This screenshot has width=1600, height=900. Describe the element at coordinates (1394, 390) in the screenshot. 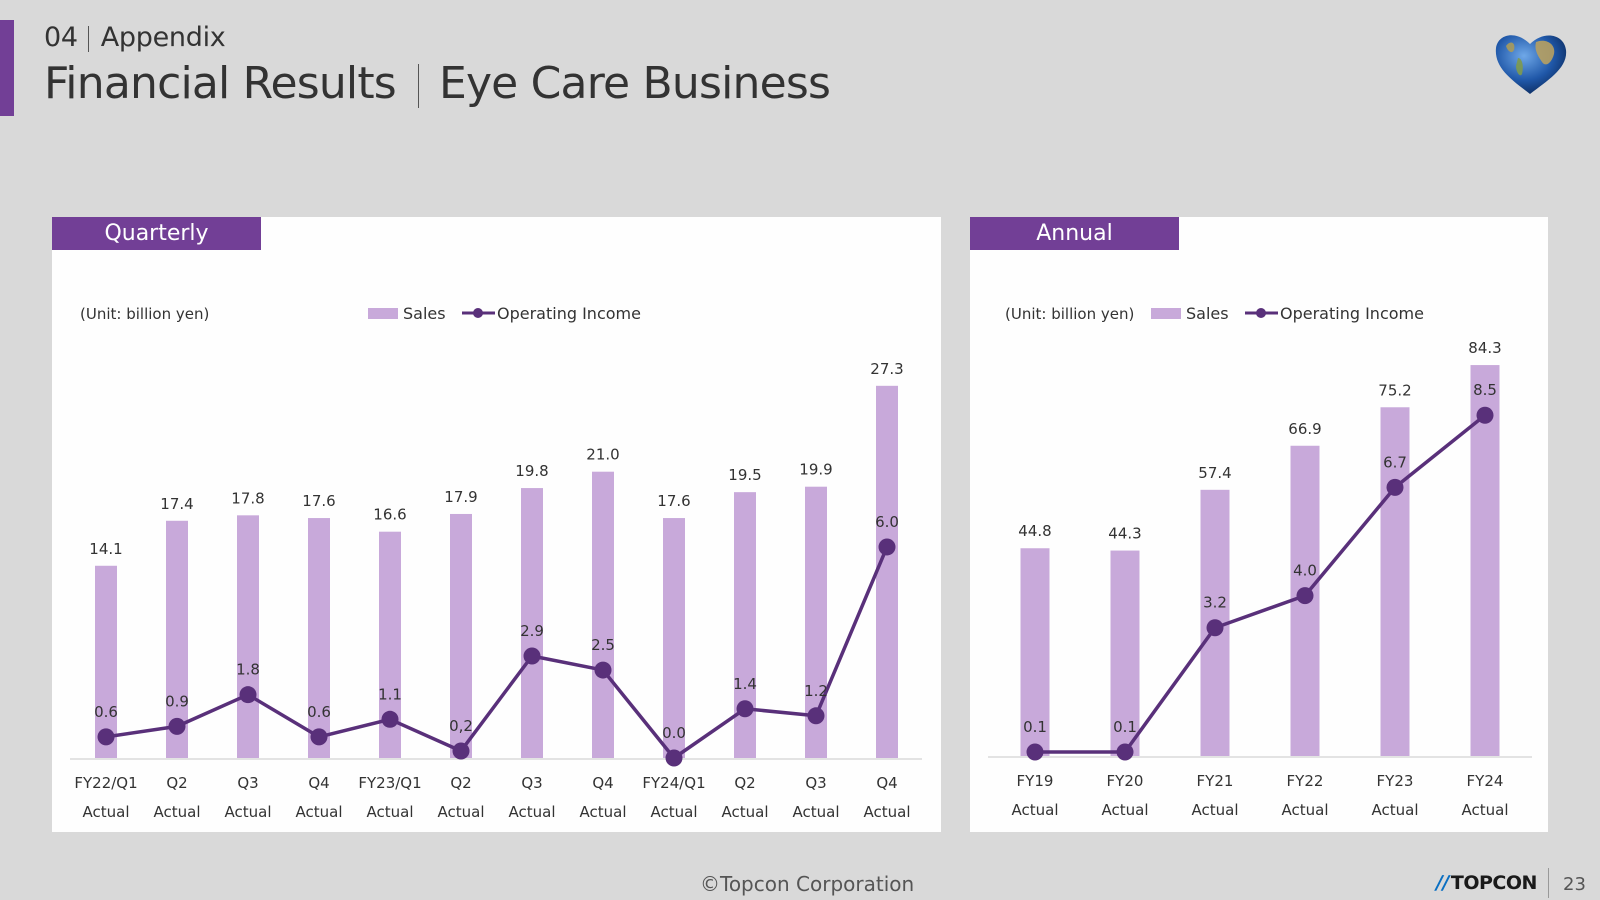

I see `sales-data-label: 75.2` at that location.